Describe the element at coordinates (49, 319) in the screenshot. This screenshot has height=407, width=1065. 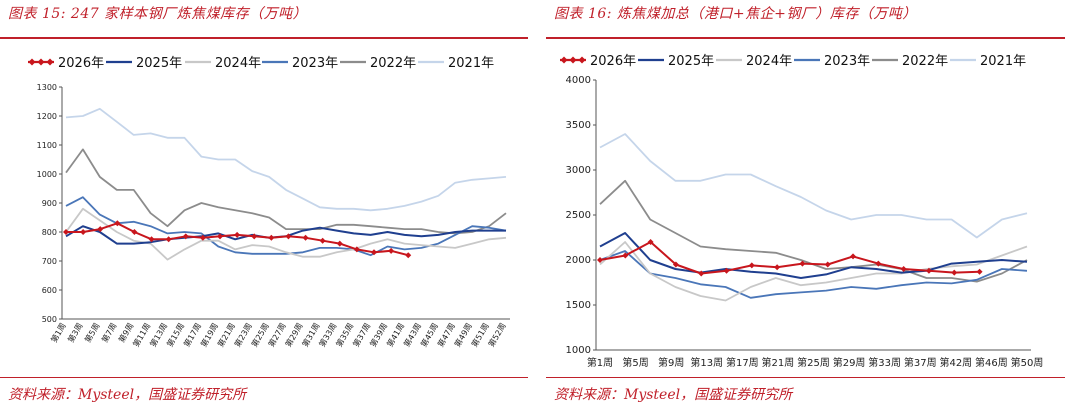
I see `y-tick-label: 500` at that location.